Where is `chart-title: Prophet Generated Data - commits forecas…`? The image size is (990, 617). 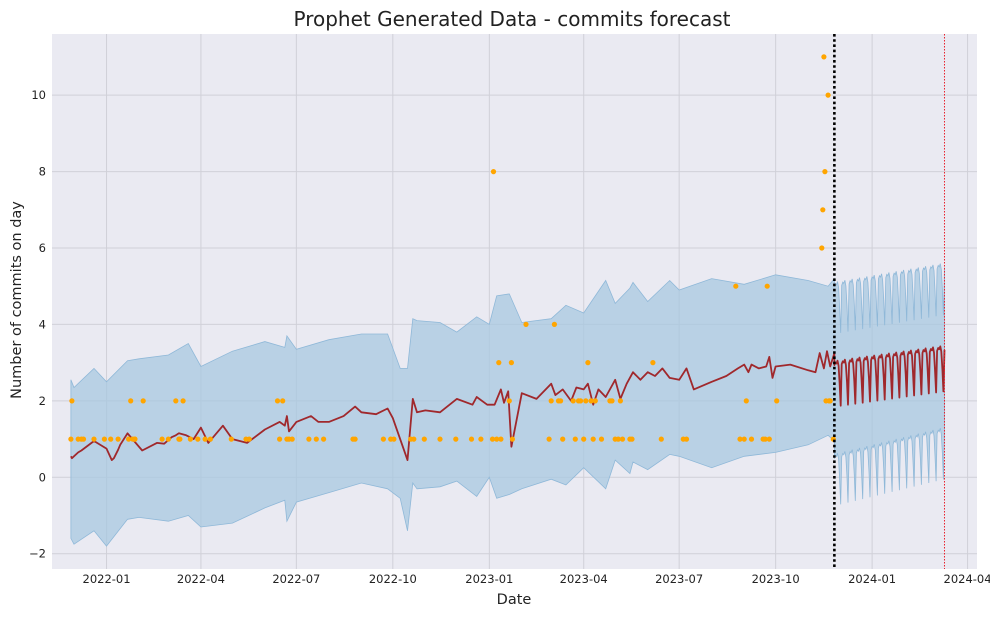 chart-title: Prophet Generated Data - commits forecas… is located at coordinates (511, 19).